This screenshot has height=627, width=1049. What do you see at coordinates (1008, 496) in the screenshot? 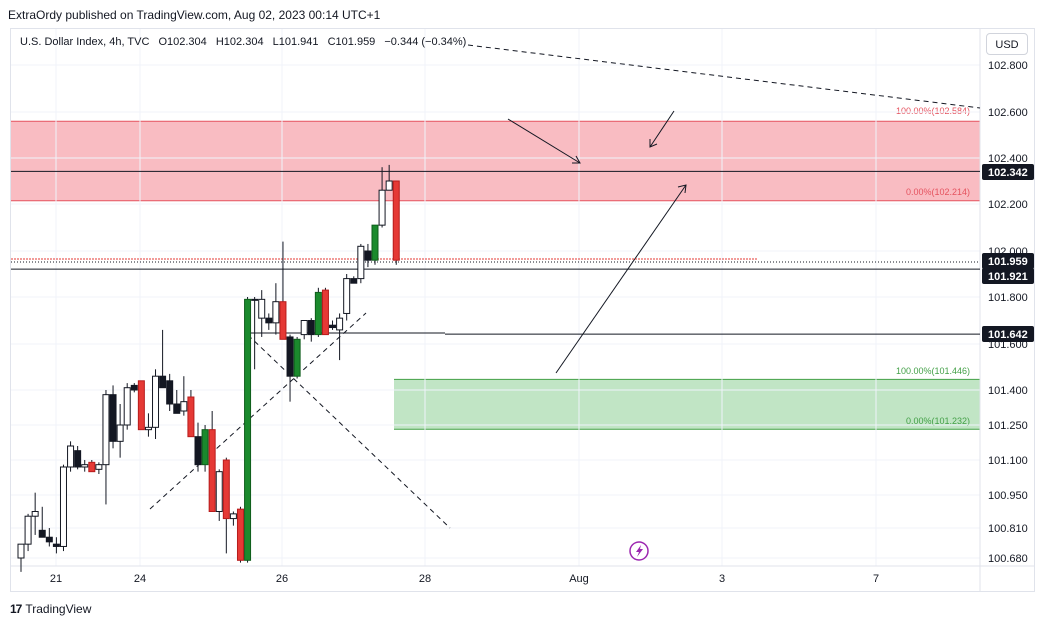
I see `y-tick-label: 100.950` at bounding box center [1008, 496].